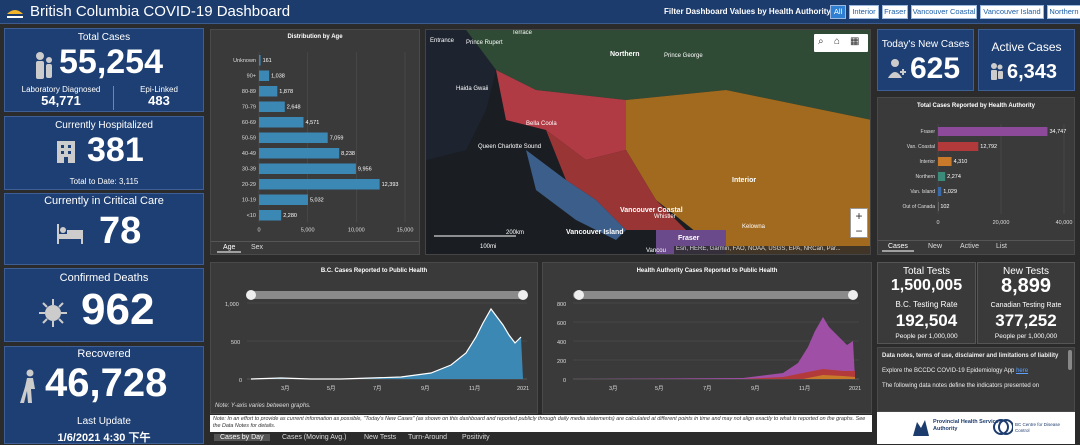 The height and width of the screenshot is (445, 1080). I want to click on new-cases-value: 625, so click(935, 68).